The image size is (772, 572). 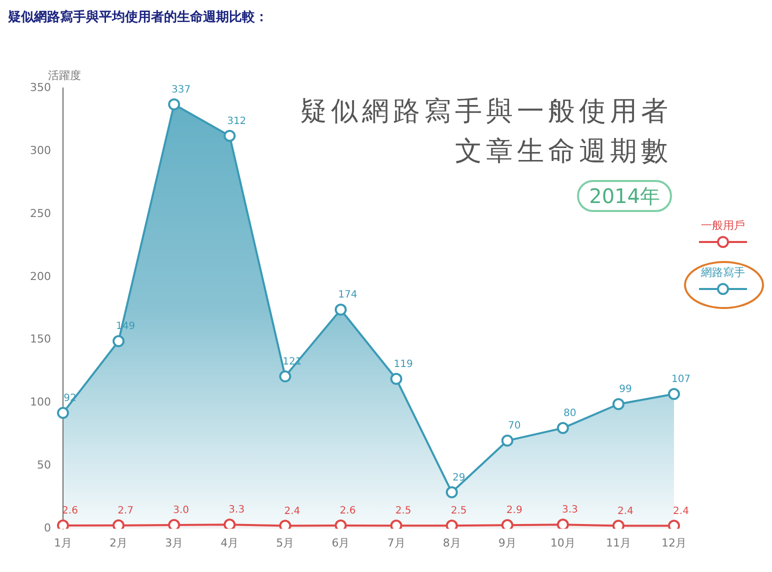 What do you see at coordinates (40, 87) in the screenshot?
I see `y-tick-label: 350` at bounding box center [40, 87].